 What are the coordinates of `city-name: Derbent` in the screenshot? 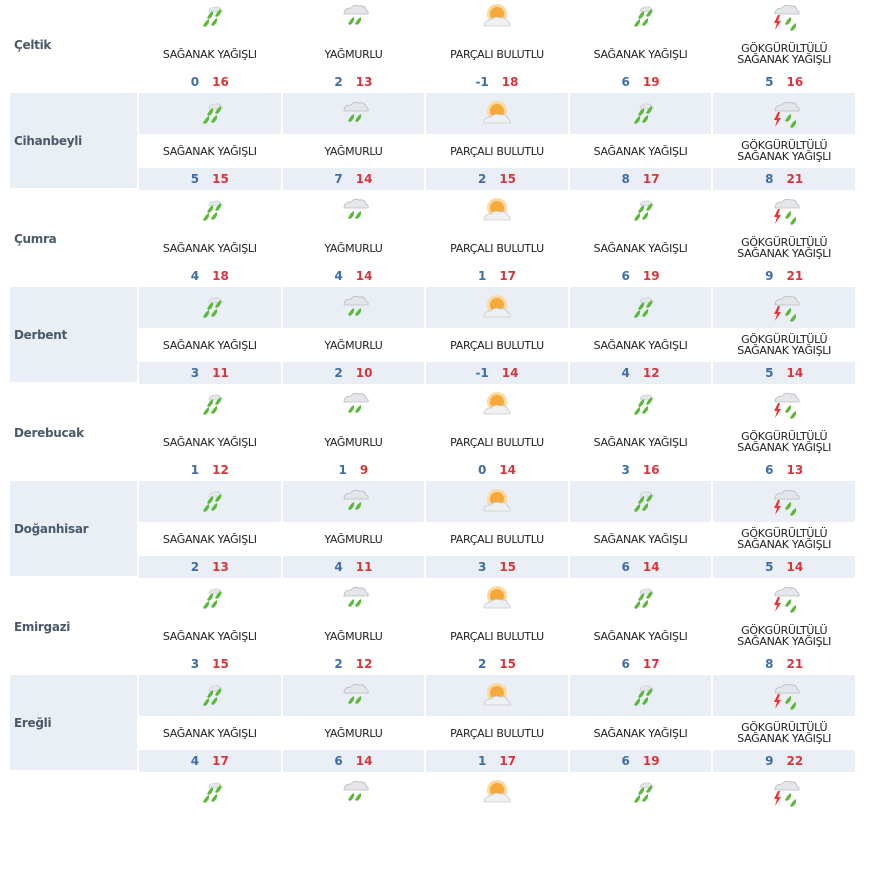 It's located at (73, 335).